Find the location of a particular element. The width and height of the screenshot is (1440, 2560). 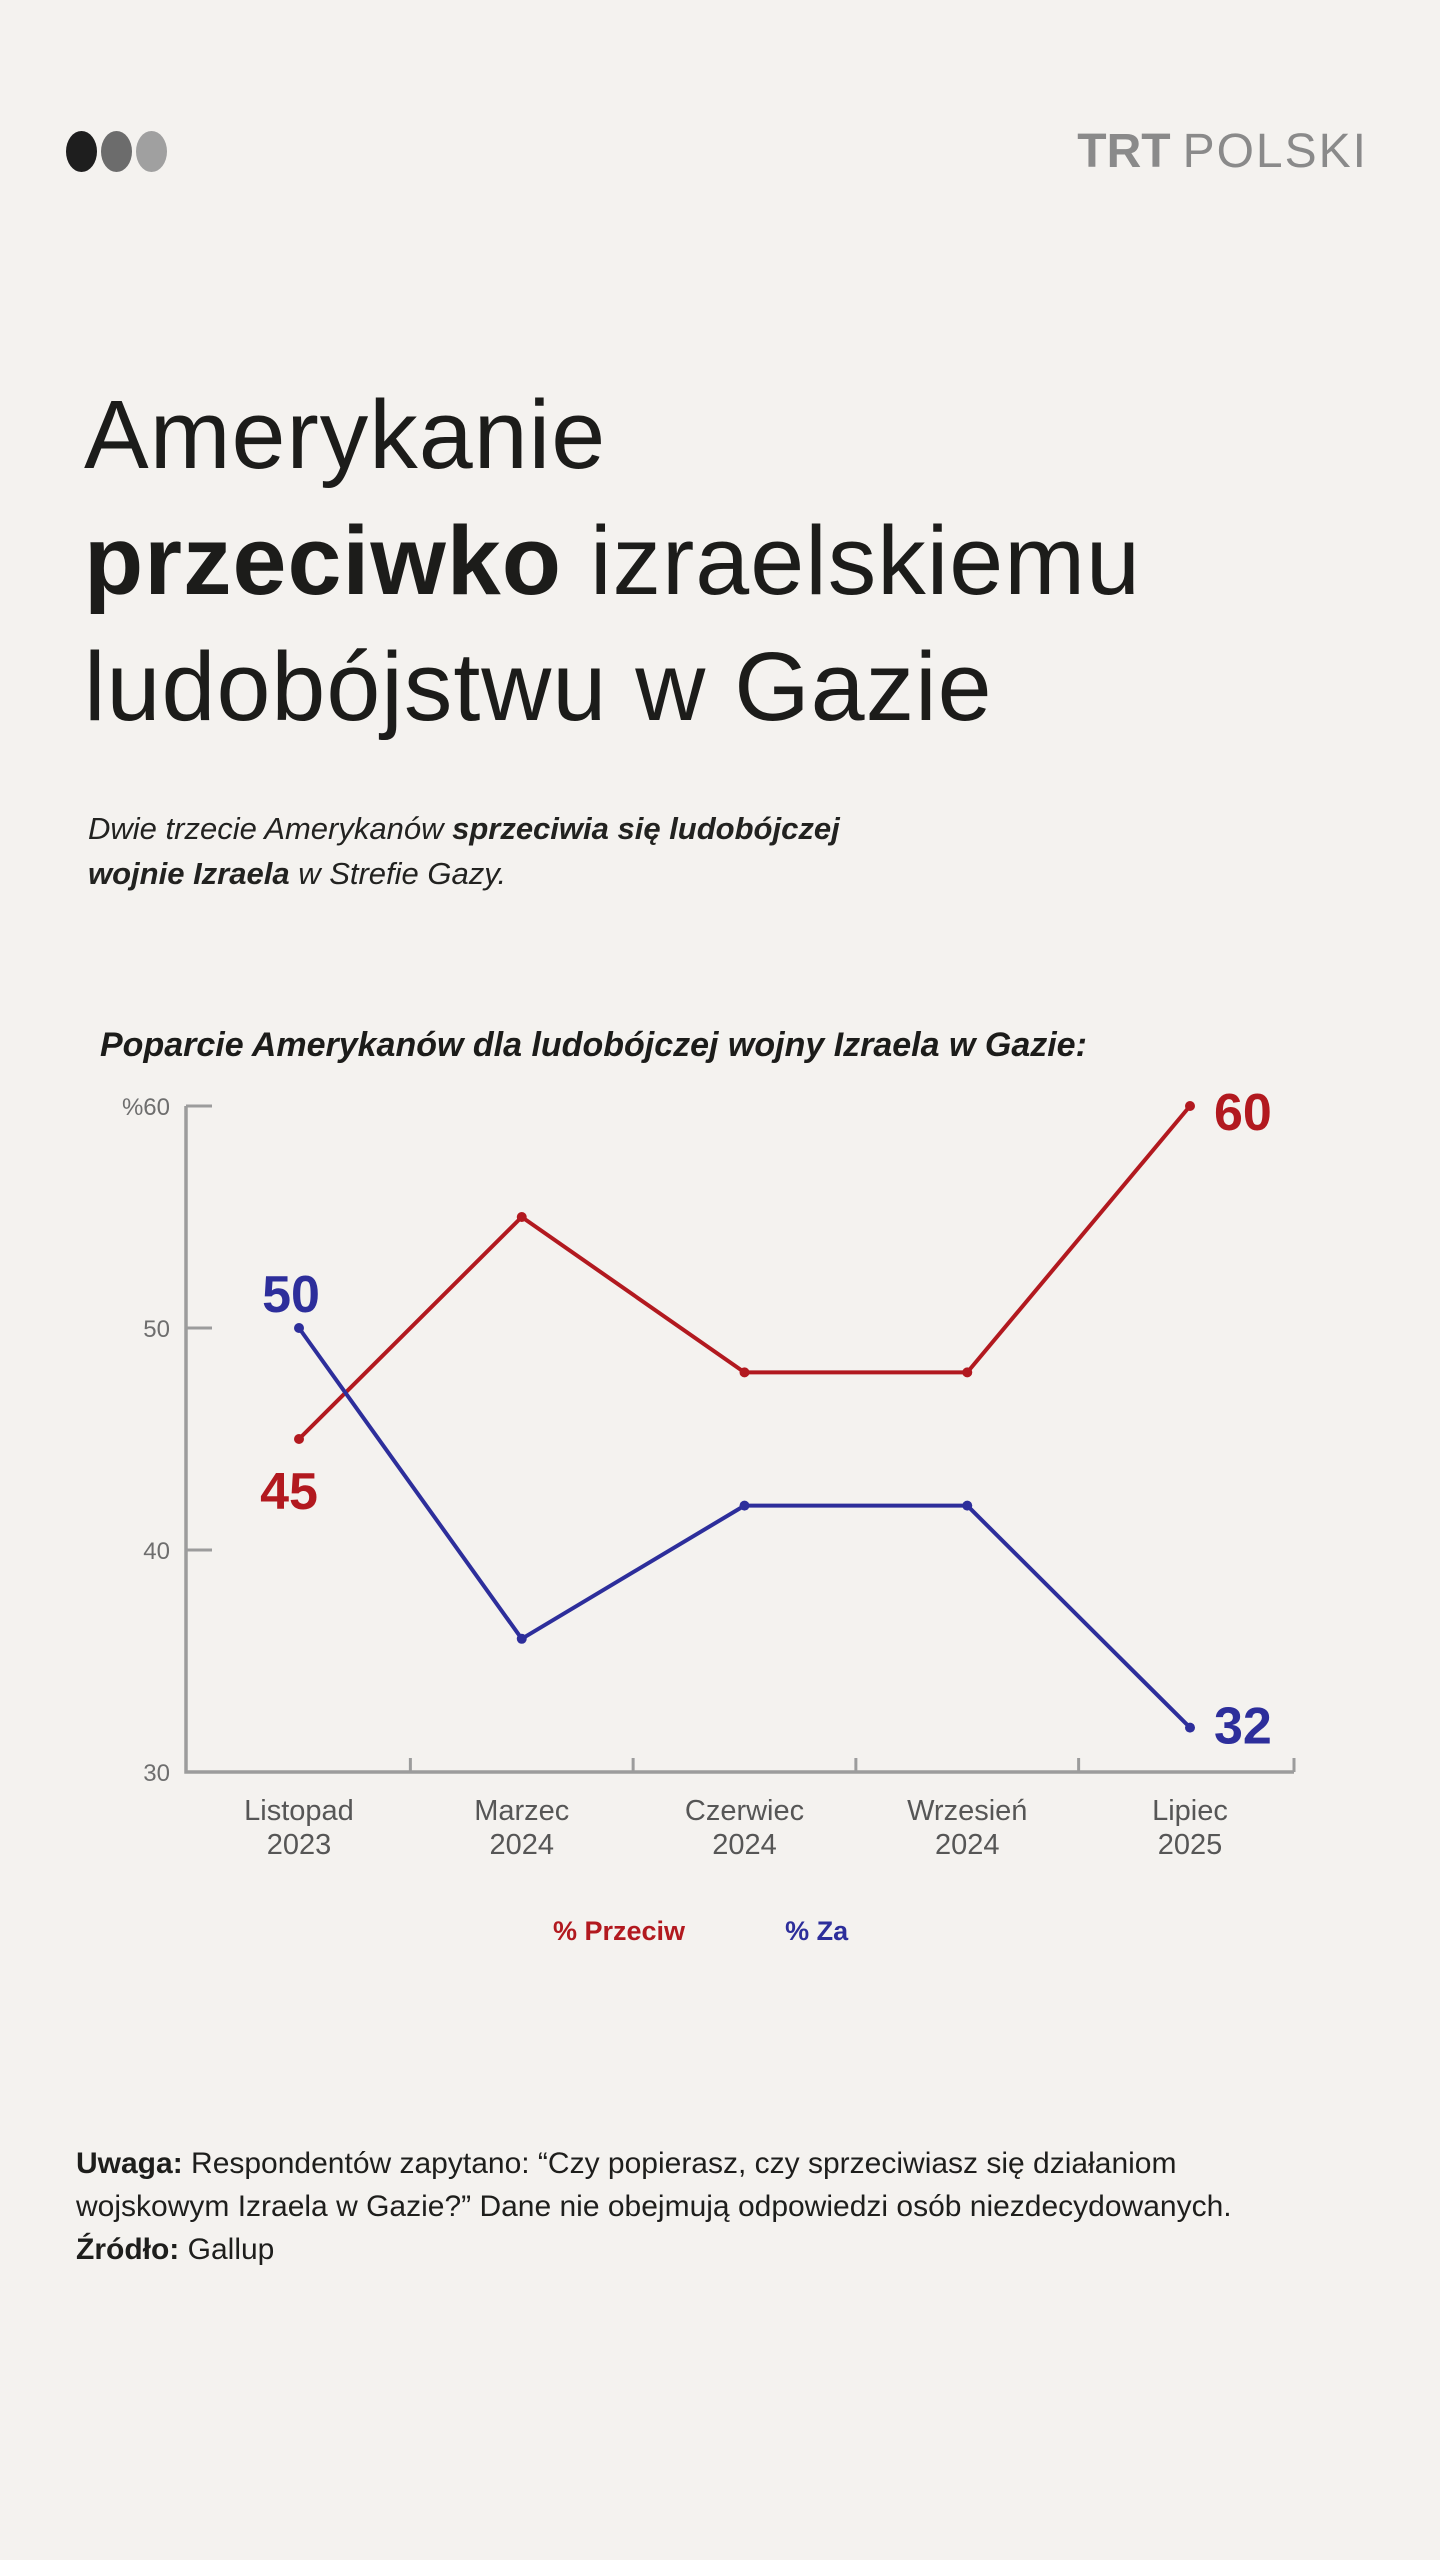

x-category-label: Lipiec 2025 is located at coordinates (1190, 1828).